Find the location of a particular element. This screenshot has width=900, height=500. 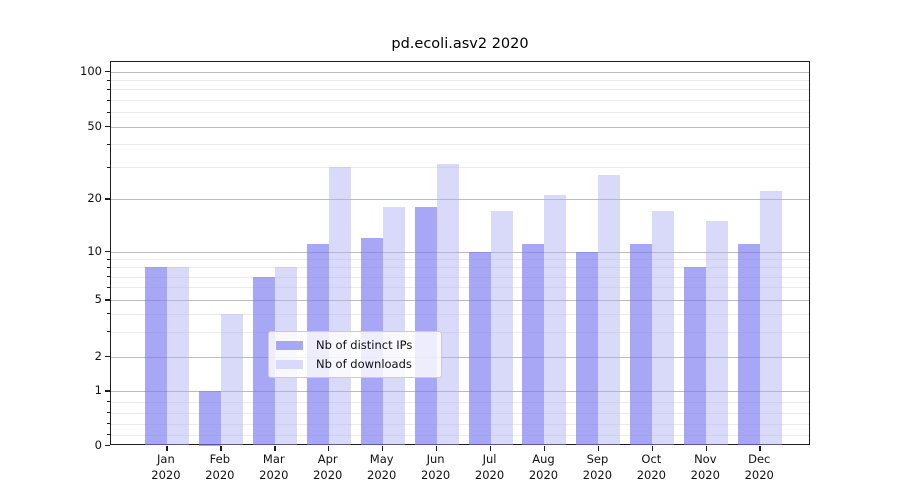

y-tick-label: 100 is located at coordinates (91, 70).